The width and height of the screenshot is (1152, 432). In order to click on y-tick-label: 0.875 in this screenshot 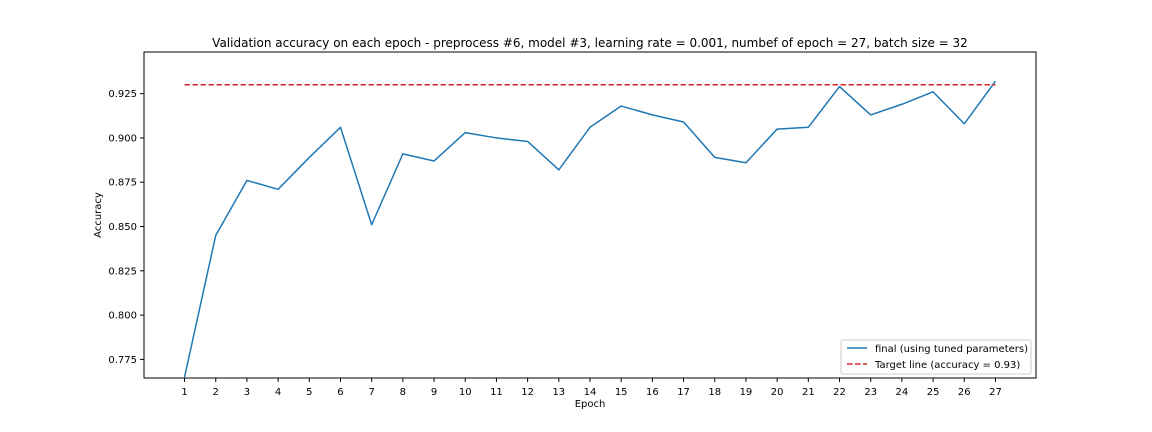, I will do `click(122, 183)`.